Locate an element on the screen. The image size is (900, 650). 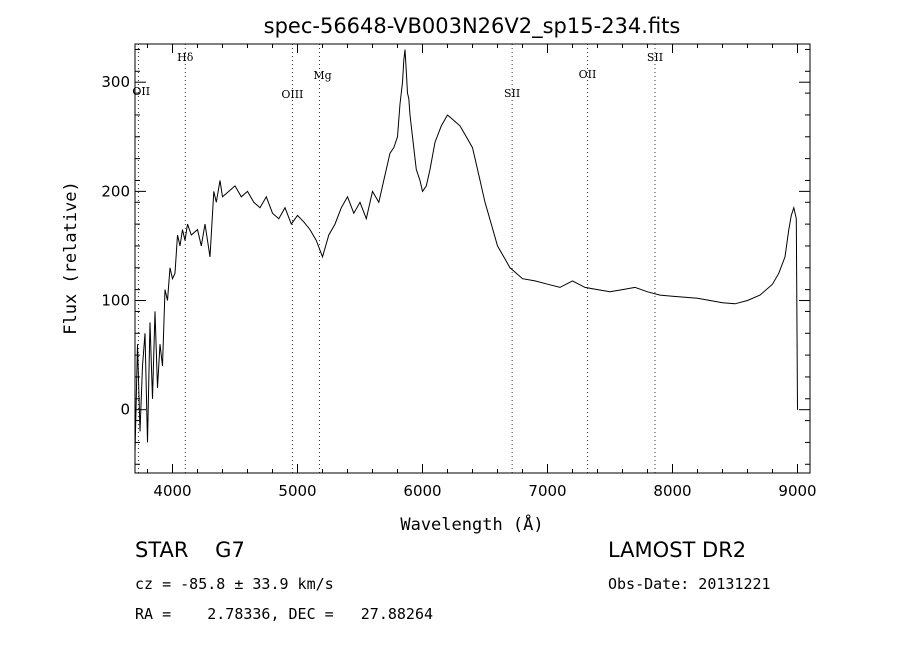
chart-title: spec-56648-VB003N26V2_sp15-234.fits is located at coordinates (472, 26).